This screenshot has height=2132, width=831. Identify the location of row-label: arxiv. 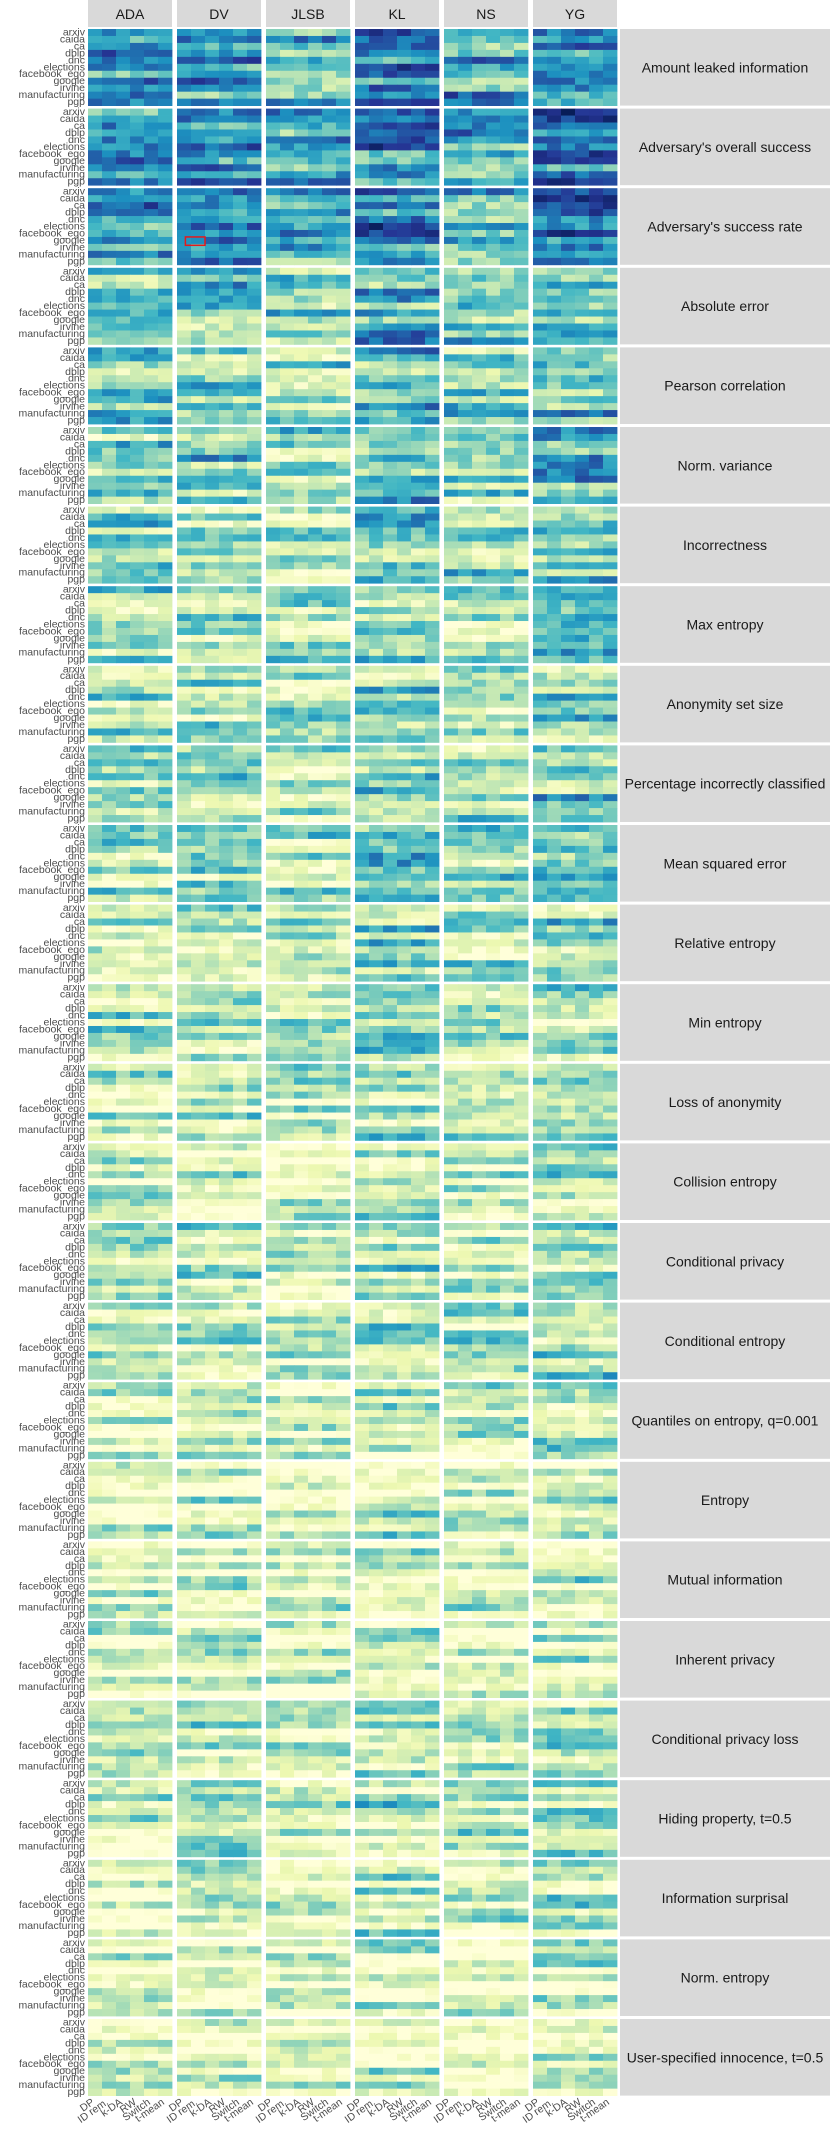
(74, 828).